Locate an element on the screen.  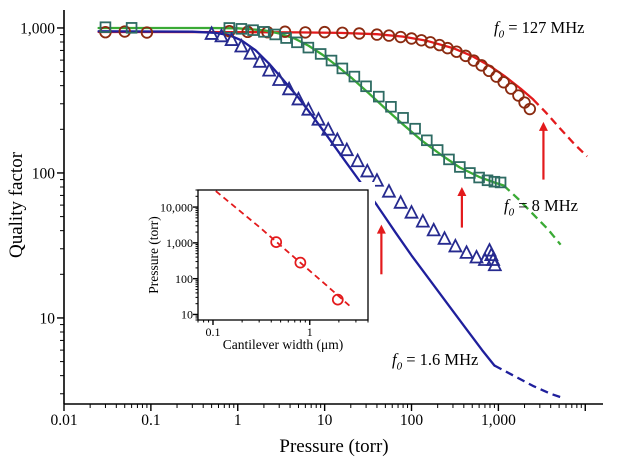
annotation-f0-8mhz: f0 = 8 MHz is located at coordinates (541, 207).